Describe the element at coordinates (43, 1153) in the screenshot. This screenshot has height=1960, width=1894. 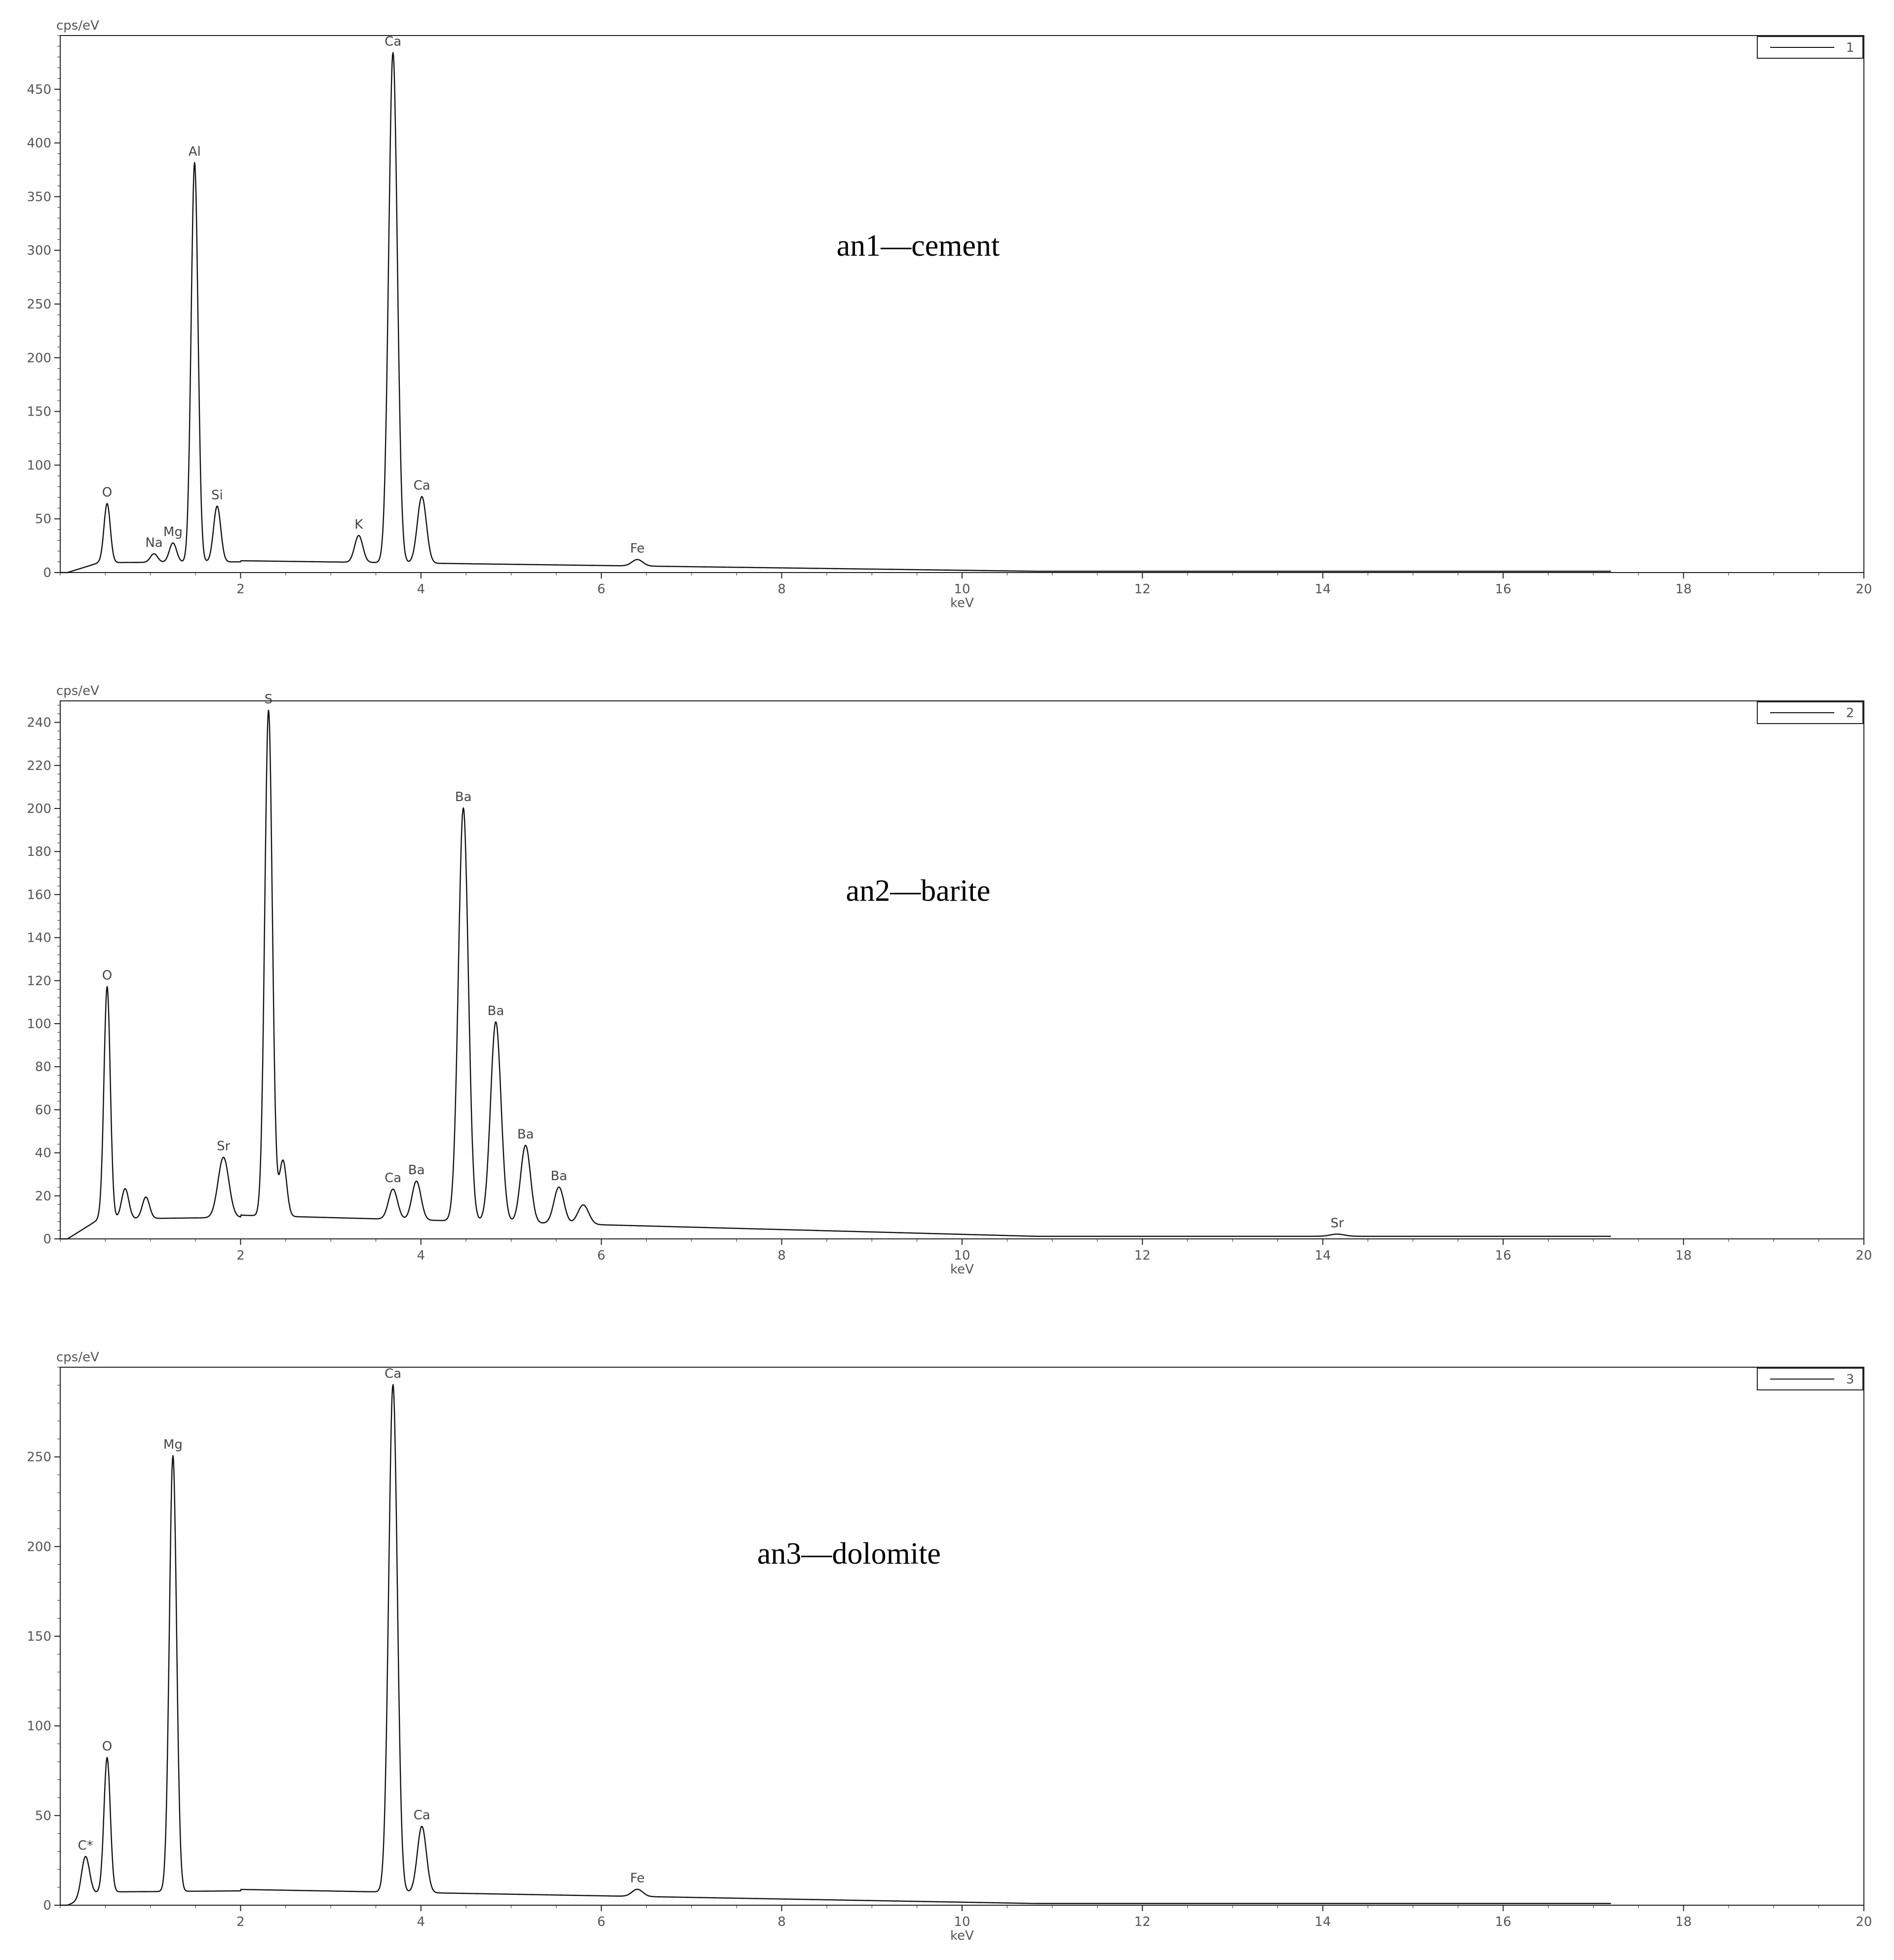
I see `panel-2-y-tick-label: 40` at that location.